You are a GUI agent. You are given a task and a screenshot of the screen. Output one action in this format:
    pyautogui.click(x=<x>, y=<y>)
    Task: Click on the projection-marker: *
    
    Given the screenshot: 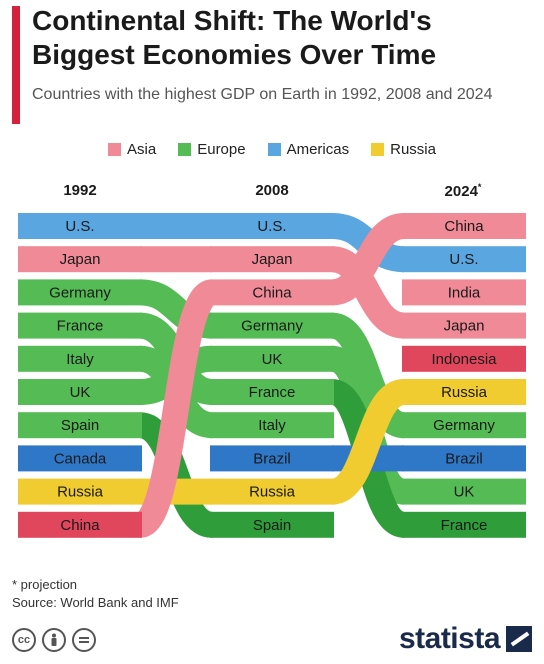 What is the action you would take?
    pyautogui.click(x=479, y=187)
    